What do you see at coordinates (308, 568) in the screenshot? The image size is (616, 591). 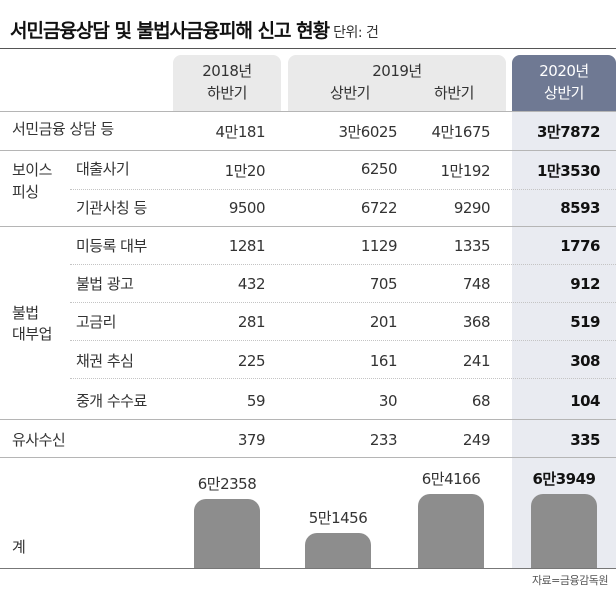 I see `bottom-rule` at bounding box center [308, 568].